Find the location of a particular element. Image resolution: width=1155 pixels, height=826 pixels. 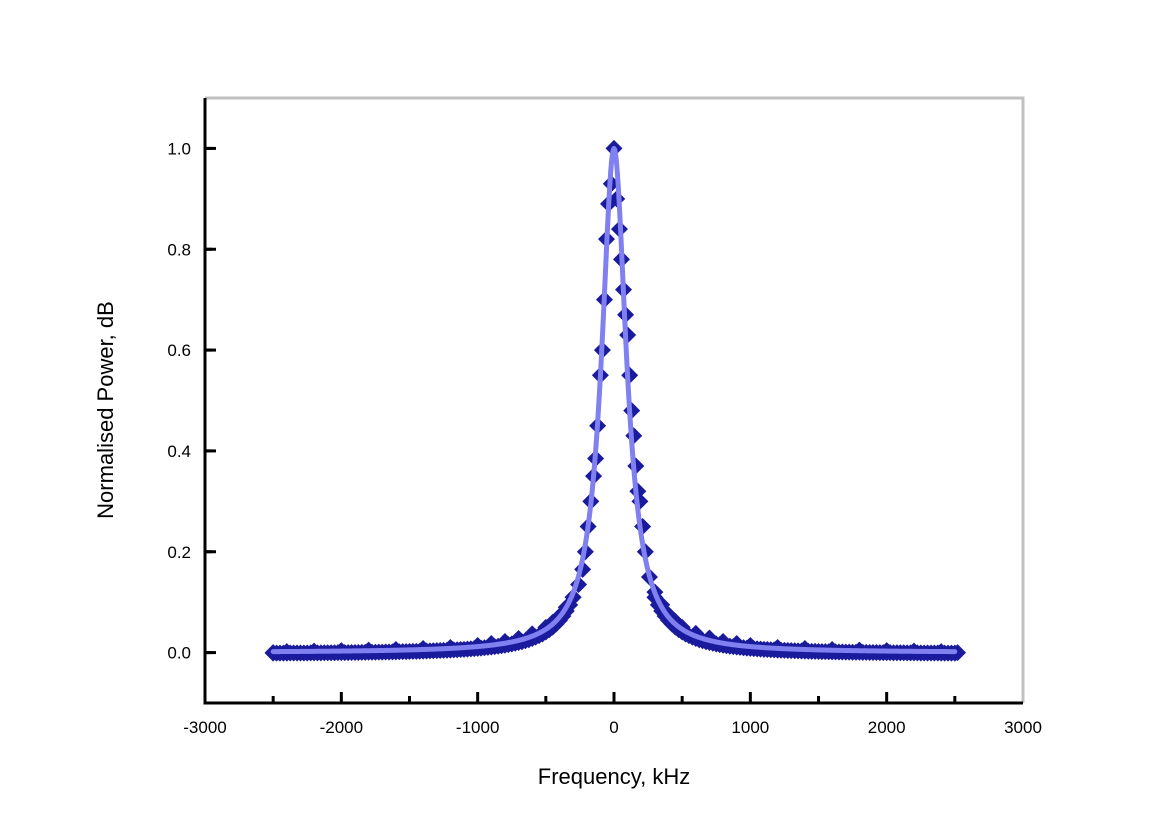

y-tick-label: 0.6 is located at coordinates (179, 350).